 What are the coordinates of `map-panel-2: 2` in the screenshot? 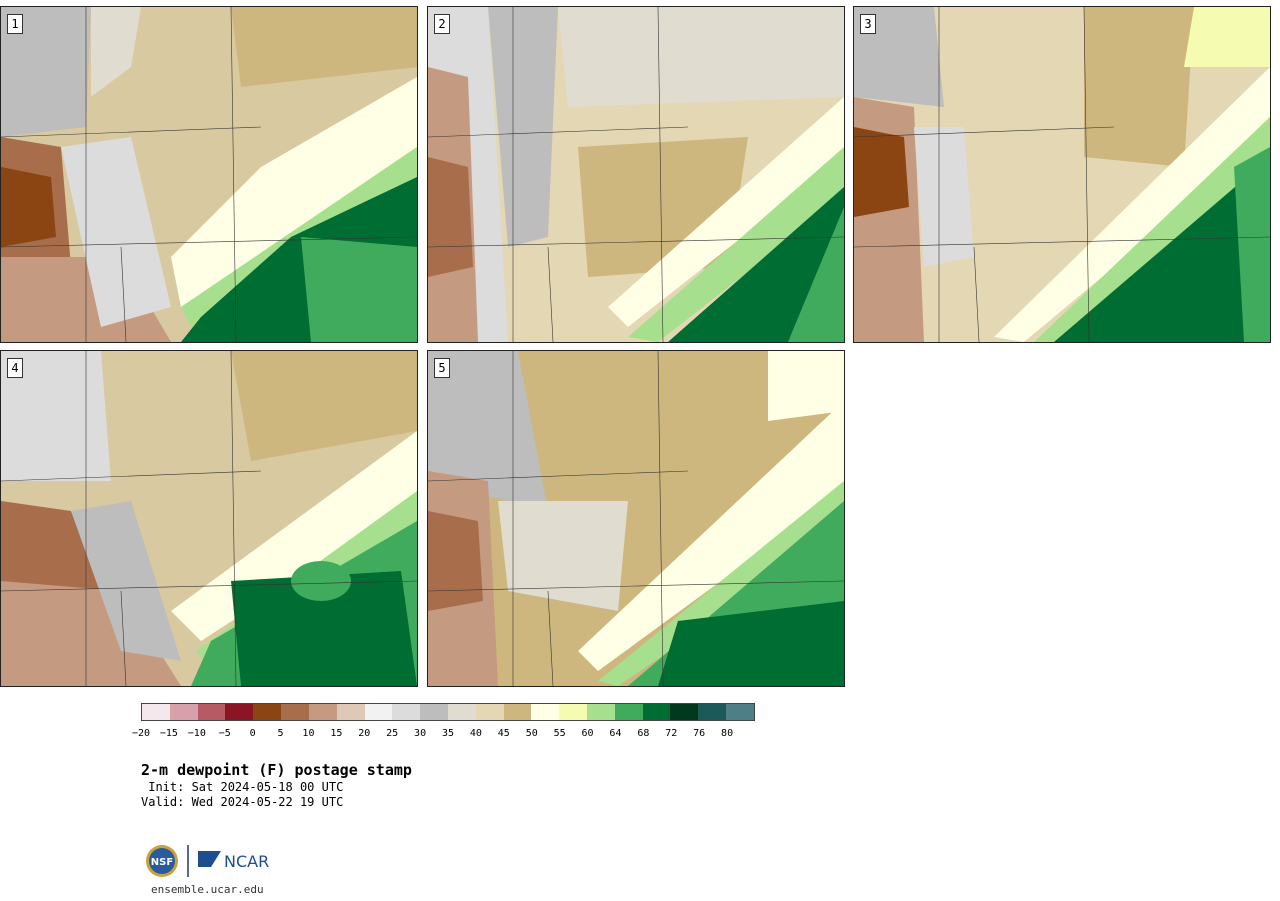 It's located at (636, 174).